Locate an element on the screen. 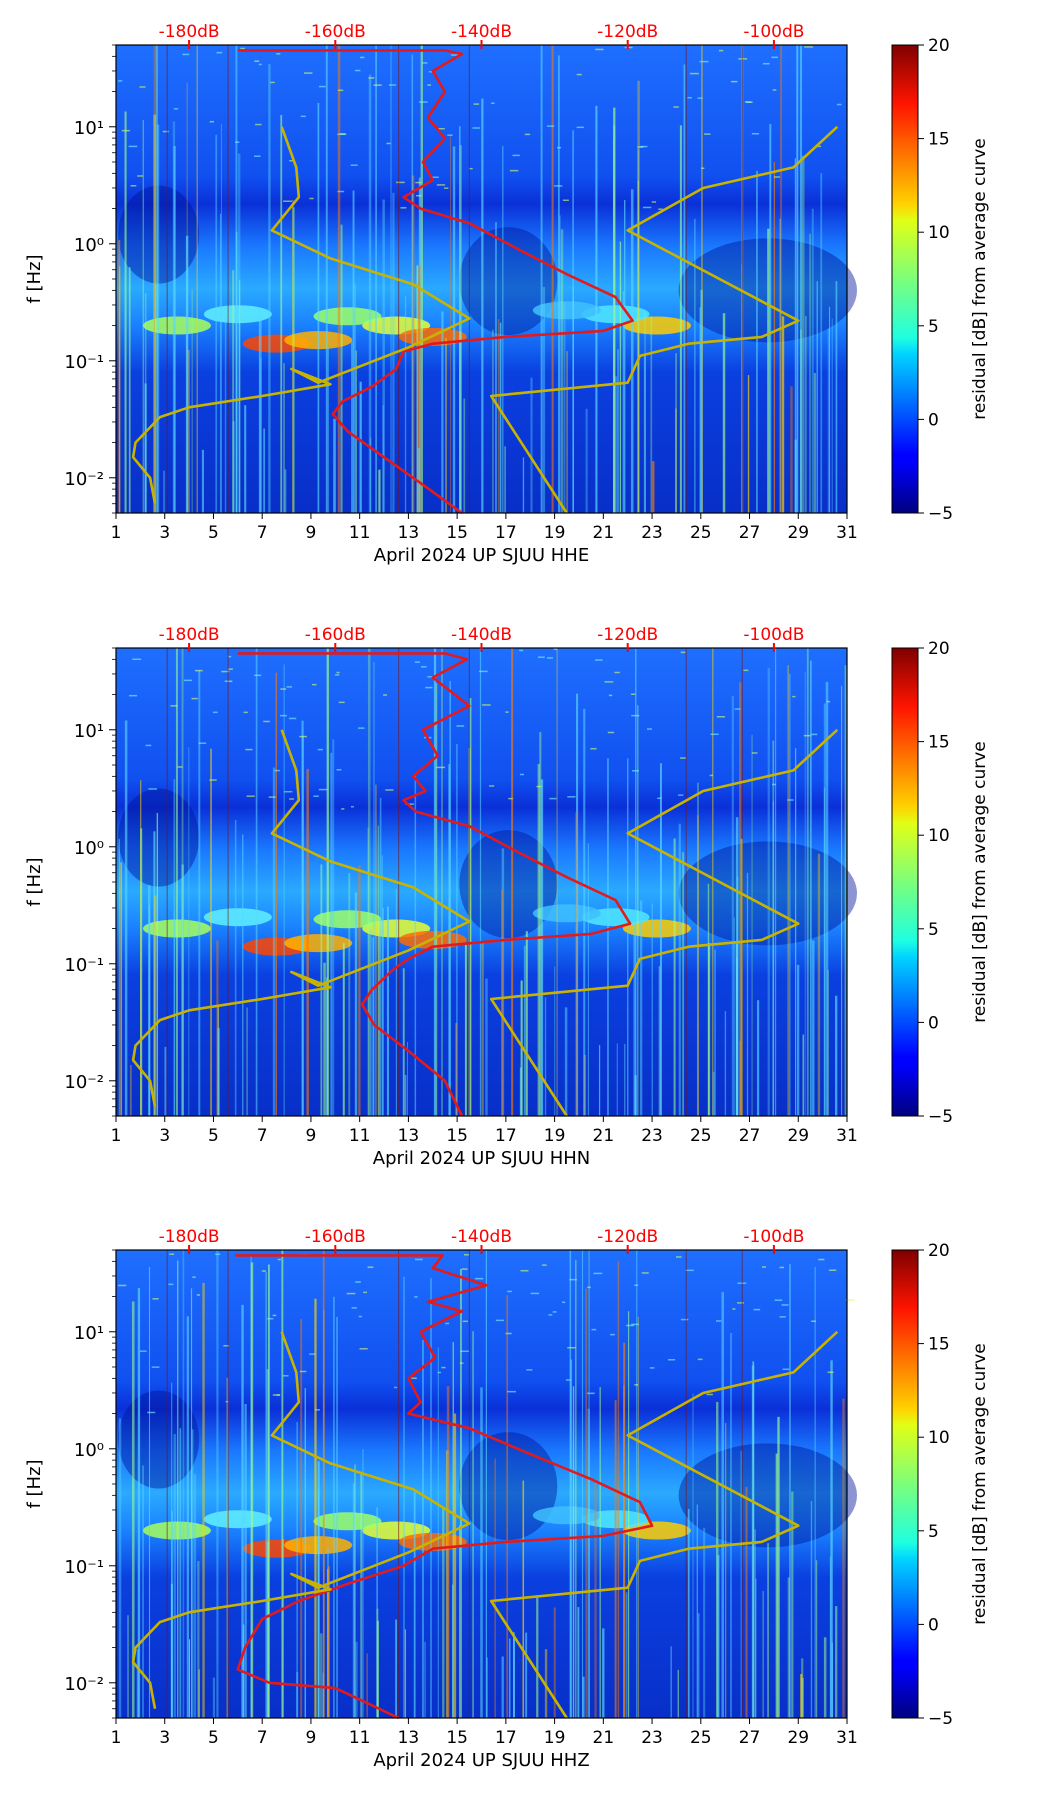 Image resolution: width=1052 pixels, height=1806 pixels. colorbar-tick-label: 5 is located at coordinates (933, 327).